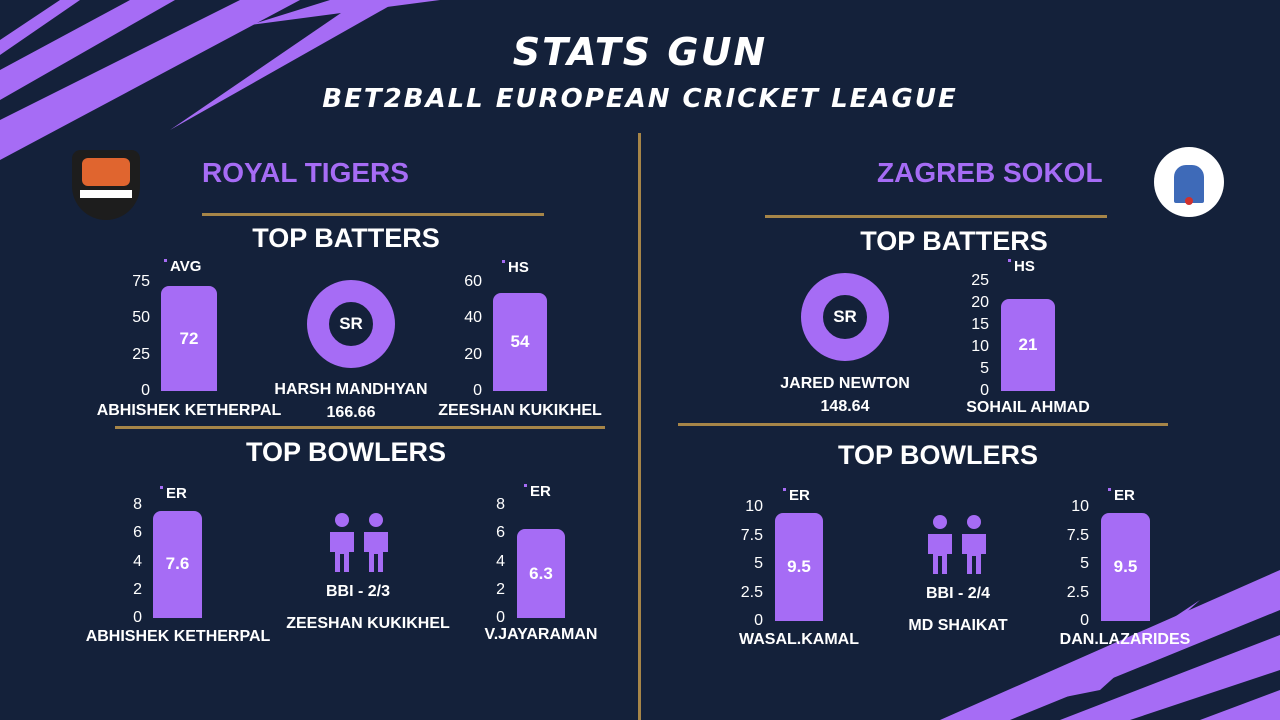 This screenshot has height=720, width=1280. What do you see at coordinates (990, 172) in the screenshot?
I see `right-team-name: ZAGREB SOKOL` at bounding box center [990, 172].